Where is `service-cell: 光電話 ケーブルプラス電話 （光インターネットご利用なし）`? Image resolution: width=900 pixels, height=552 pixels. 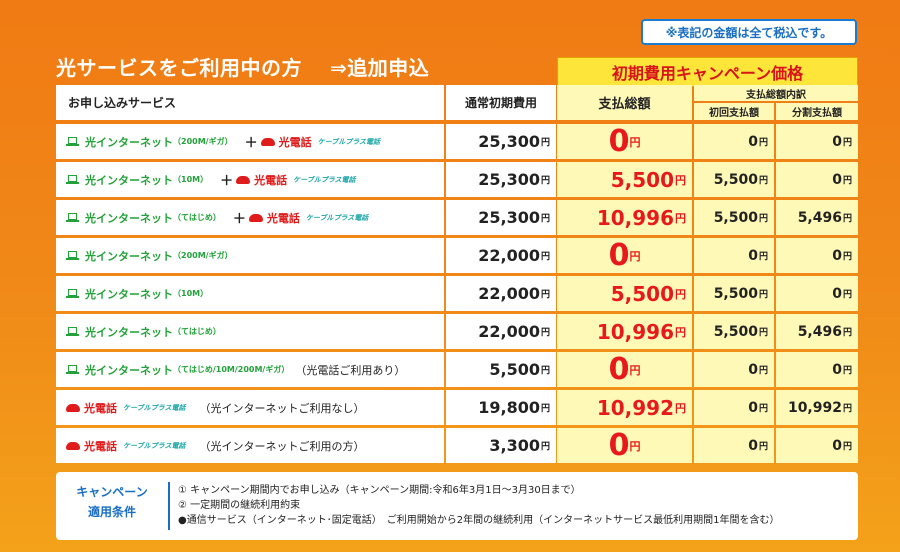
service-cell: 光電話 ケーブルプラス電話 （光インターネットご利用なし） is located at coordinates (250, 407).